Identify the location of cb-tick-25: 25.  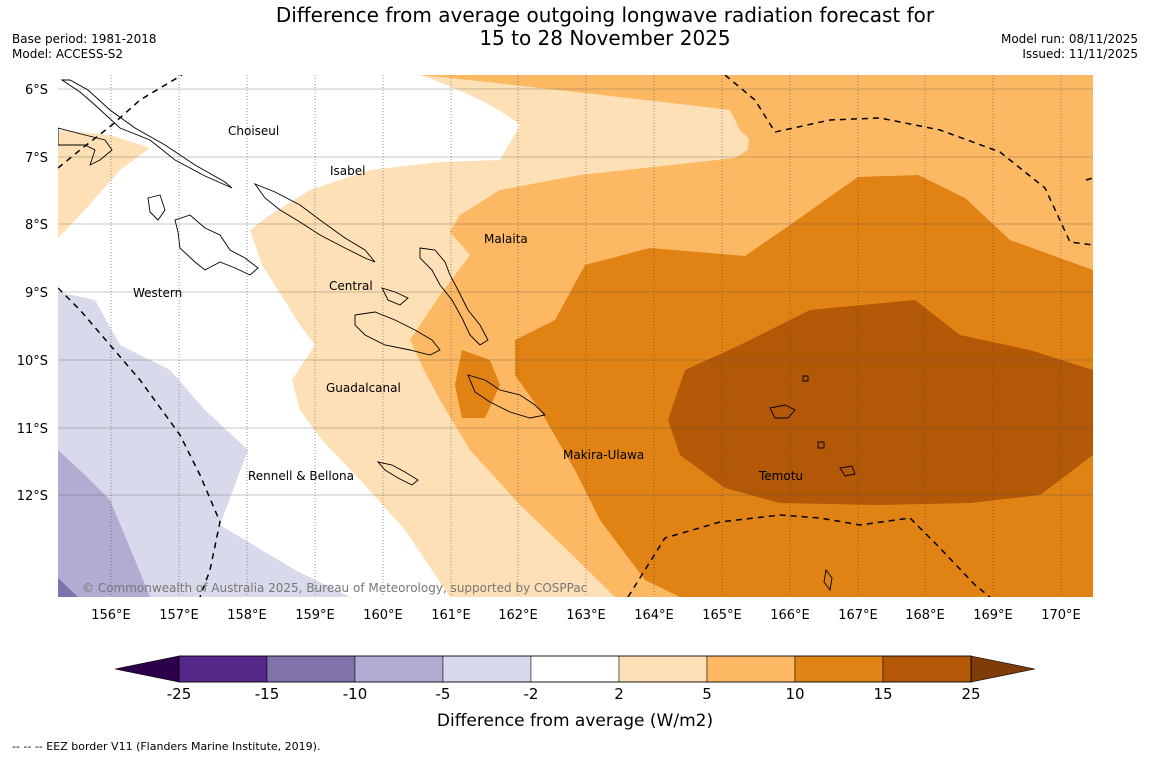
(970, 694).